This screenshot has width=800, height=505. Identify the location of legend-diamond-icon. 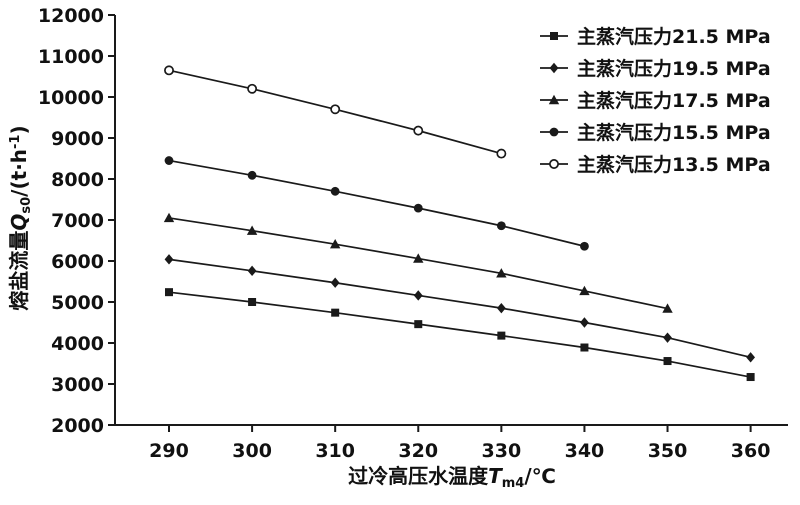
(554, 67).